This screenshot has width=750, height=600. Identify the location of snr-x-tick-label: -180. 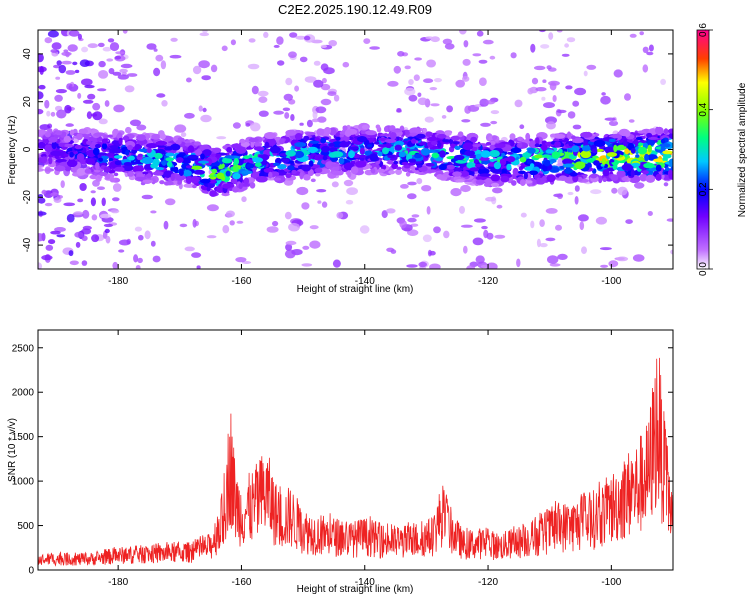
(118, 582).